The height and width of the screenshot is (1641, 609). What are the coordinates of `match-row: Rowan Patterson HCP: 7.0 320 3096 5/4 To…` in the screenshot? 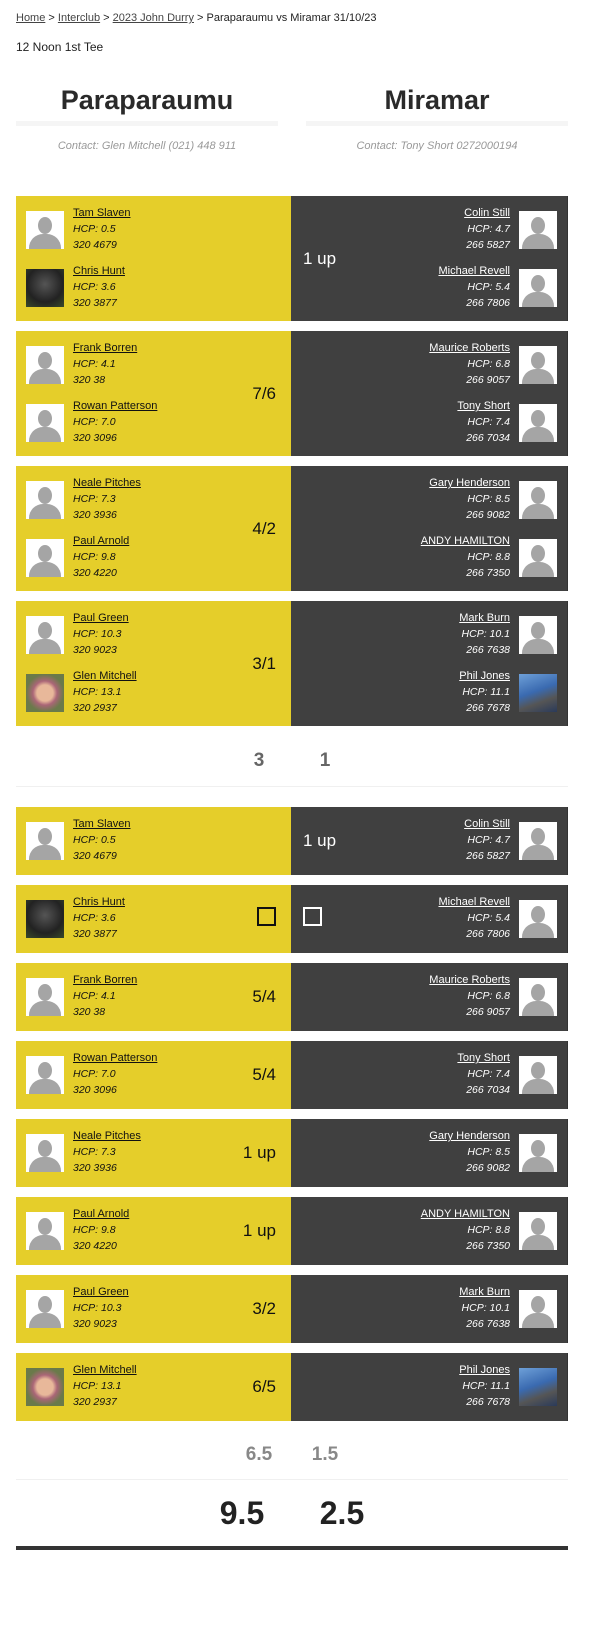 It's located at (292, 1075).